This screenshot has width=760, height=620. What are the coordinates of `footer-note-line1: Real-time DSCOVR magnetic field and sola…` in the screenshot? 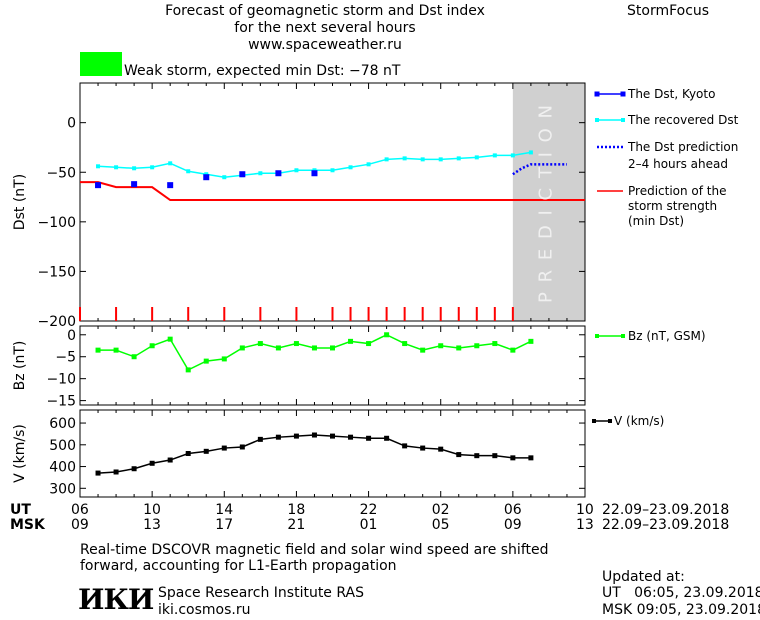 It's located at (314, 550).